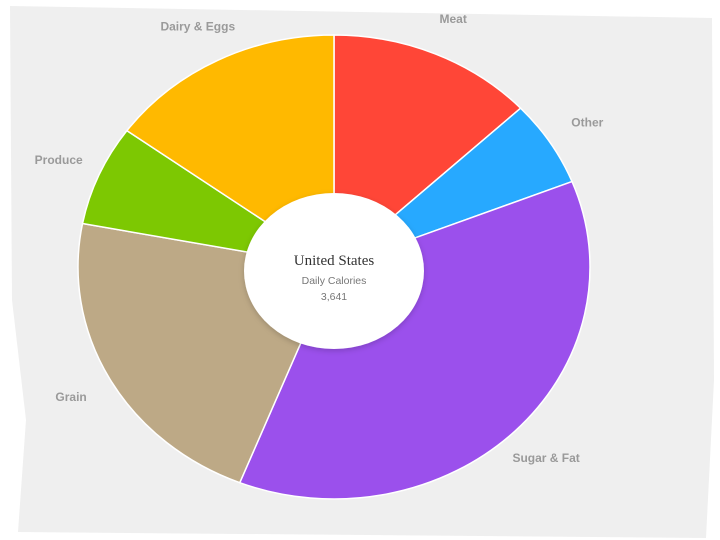  I want to click on label-produce: Produce, so click(59, 160).